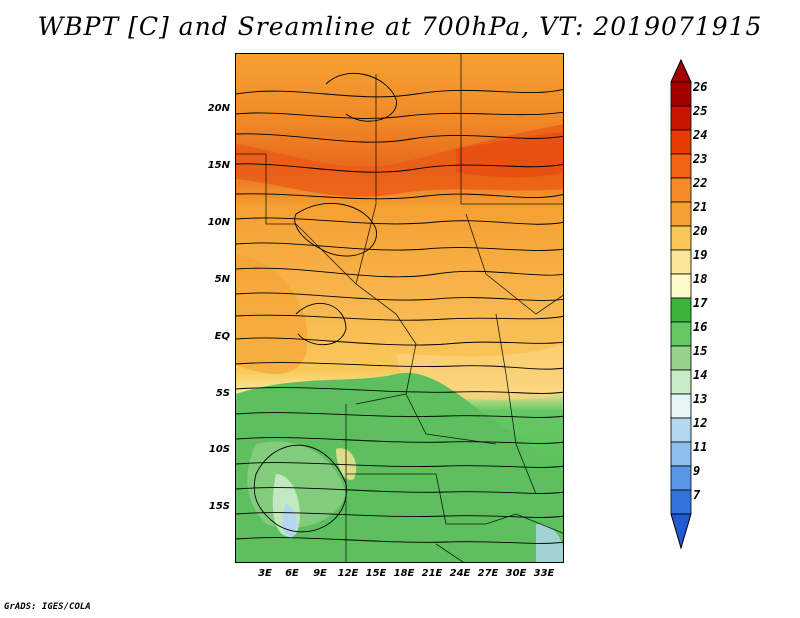  What do you see at coordinates (700, 255) in the screenshot?
I see `colorbar-label-19: 19` at bounding box center [700, 255].